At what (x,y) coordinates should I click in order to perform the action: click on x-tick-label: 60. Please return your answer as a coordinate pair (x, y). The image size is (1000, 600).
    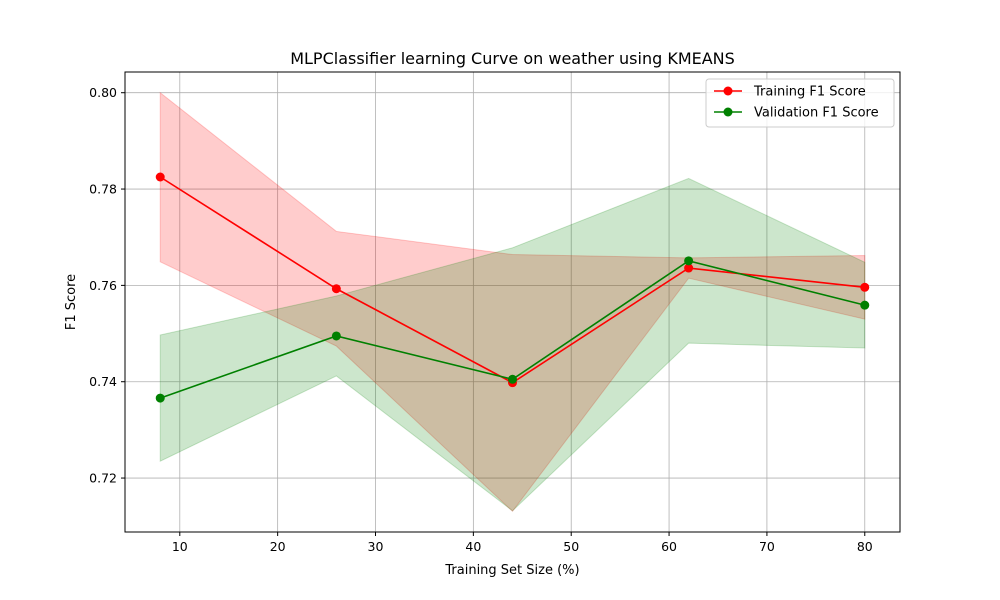
    Looking at the image, I should click on (669, 546).